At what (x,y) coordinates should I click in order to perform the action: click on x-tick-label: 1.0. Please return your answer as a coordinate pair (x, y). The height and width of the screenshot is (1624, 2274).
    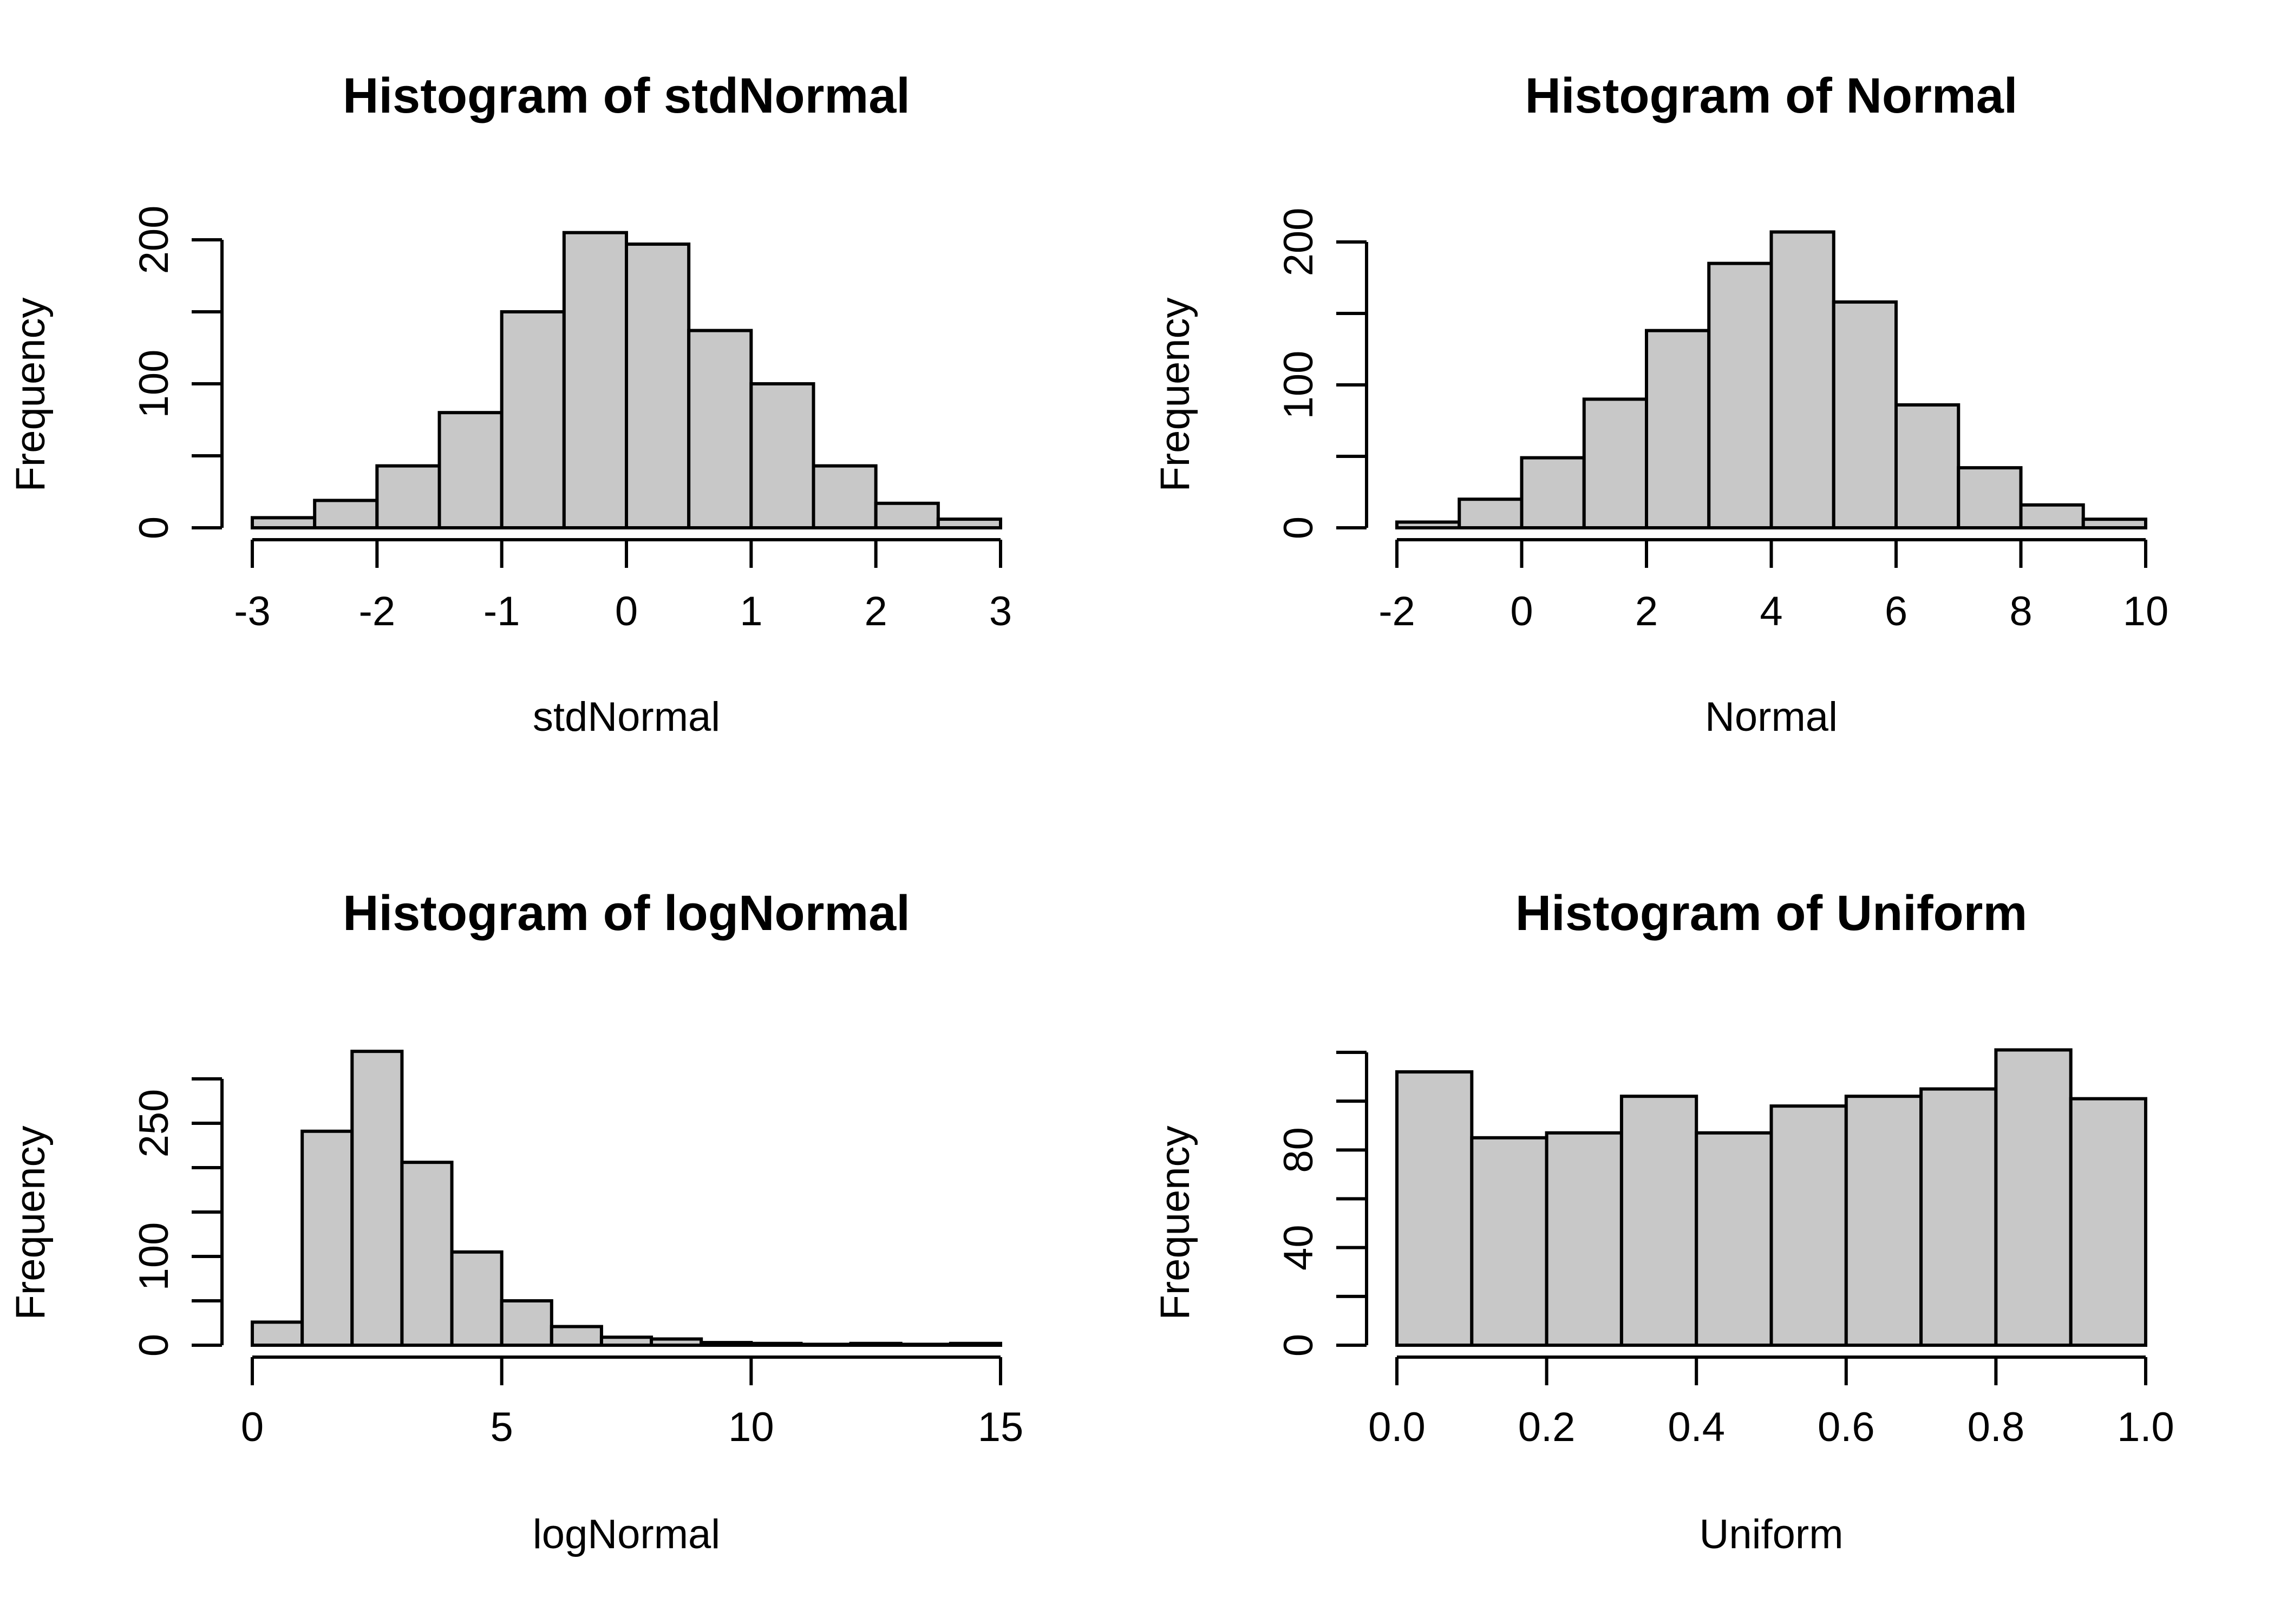
    Looking at the image, I should click on (2146, 1427).